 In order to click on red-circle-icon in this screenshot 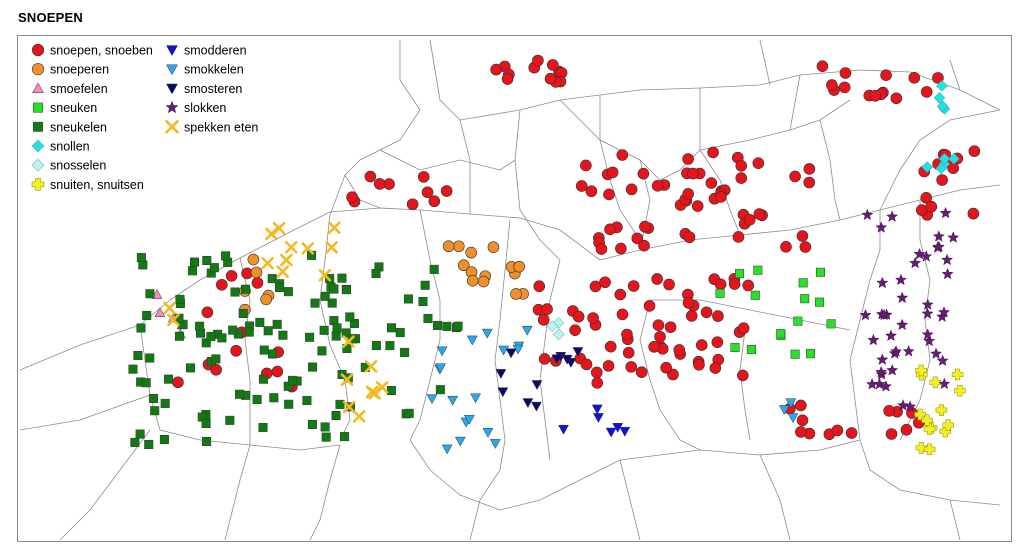, I will do `click(38, 50)`.